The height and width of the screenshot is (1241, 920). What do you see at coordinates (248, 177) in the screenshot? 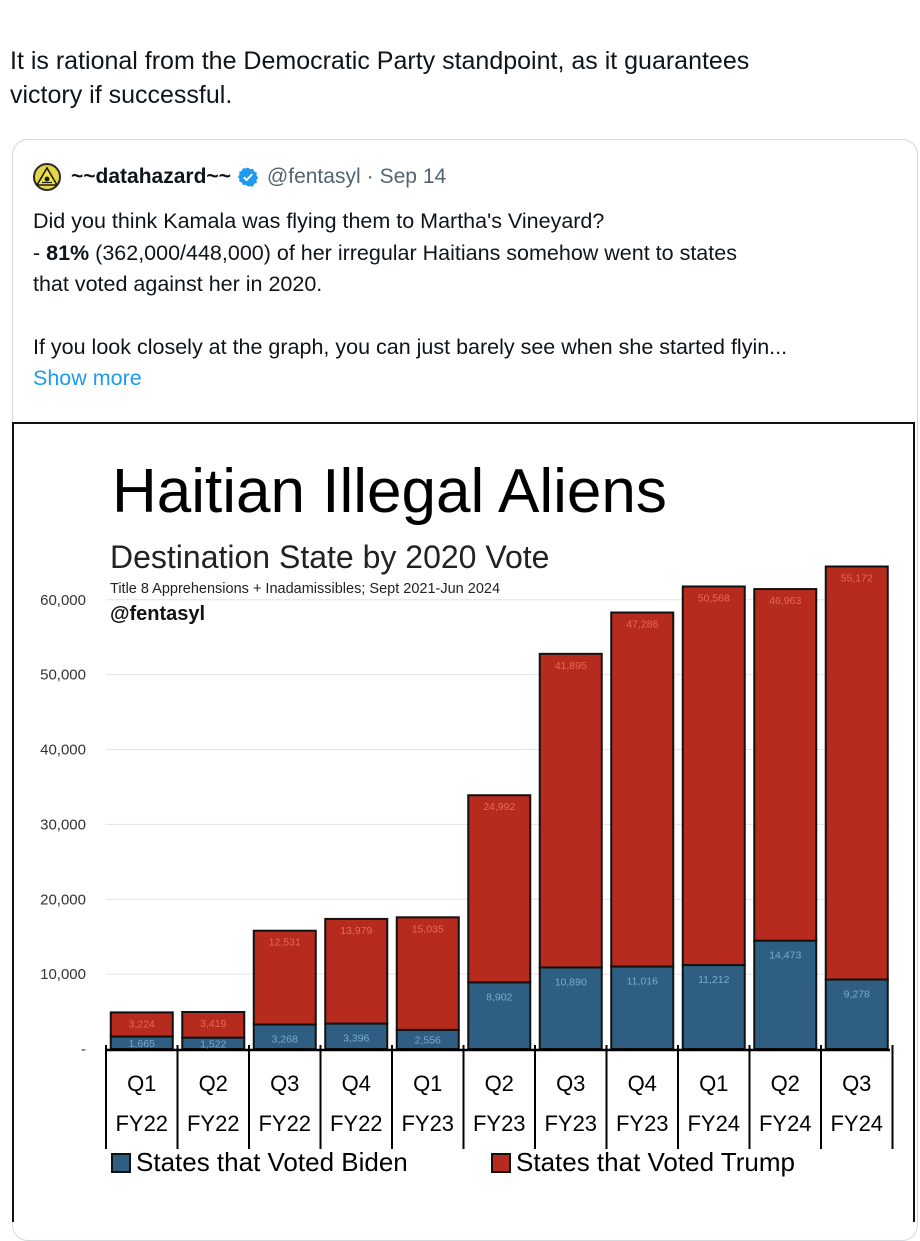
I see `verified-badge-icon` at bounding box center [248, 177].